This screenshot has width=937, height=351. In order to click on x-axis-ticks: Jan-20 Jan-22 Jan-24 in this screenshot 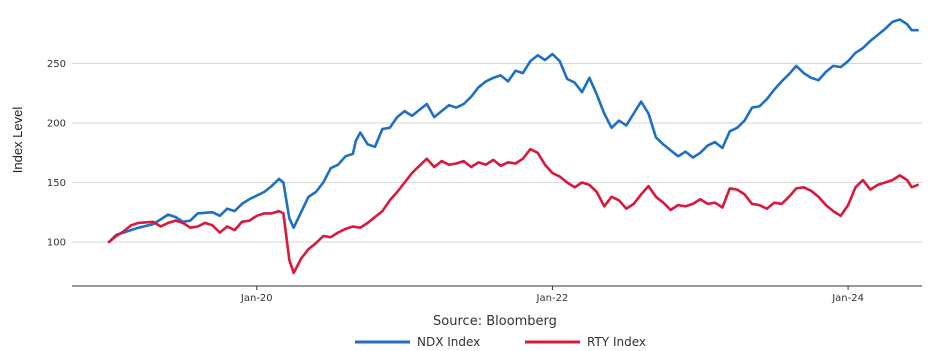, I will do `click(552, 295)`.